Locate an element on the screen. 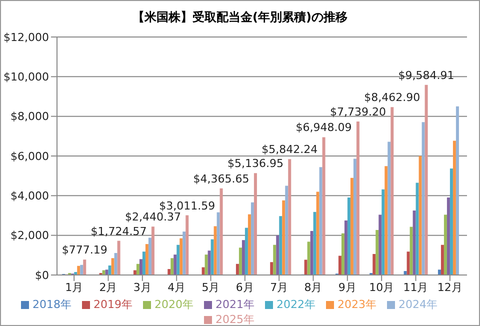  data-label: $9,584.91 is located at coordinates (426, 75).